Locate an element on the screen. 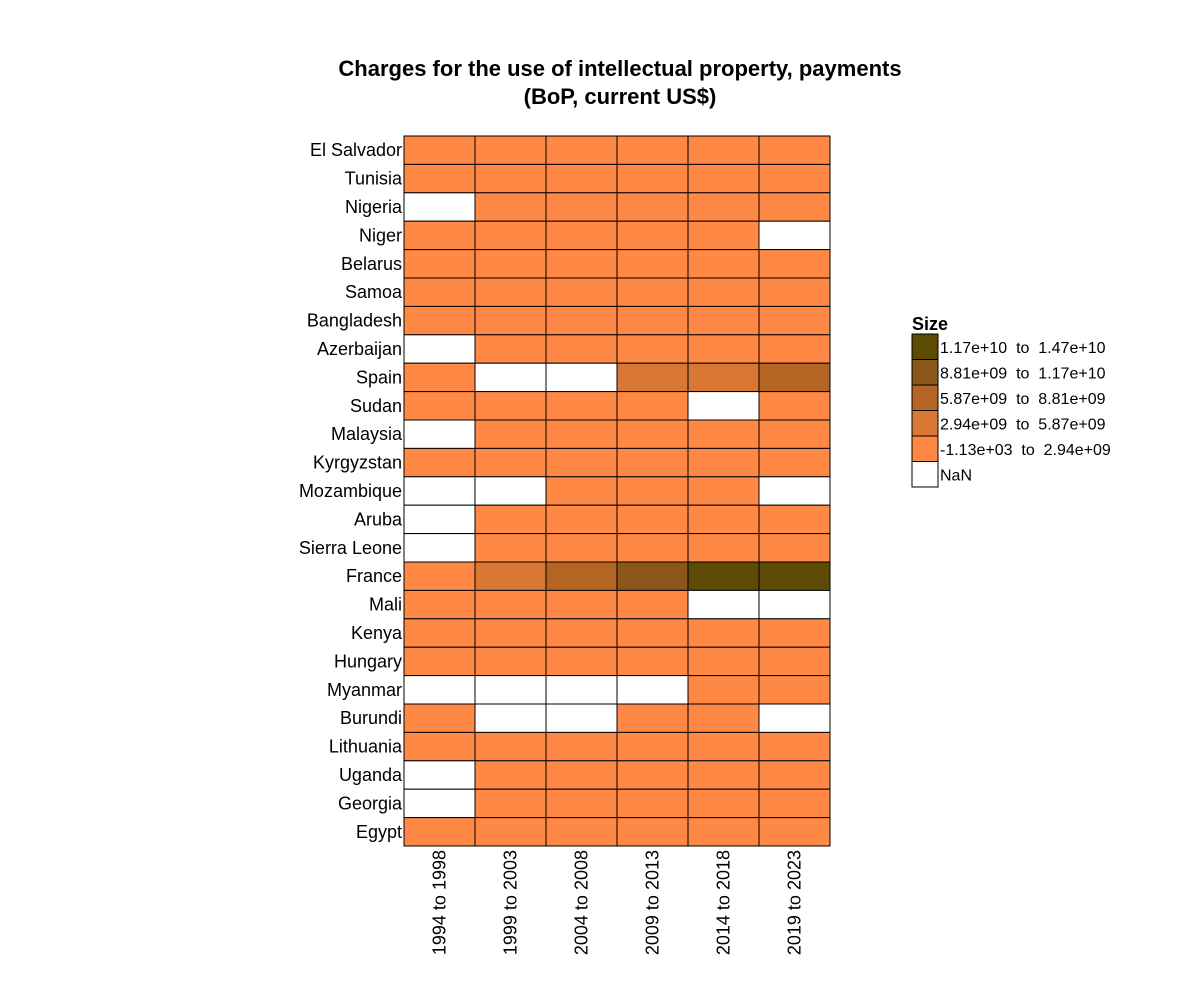 The height and width of the screenshot is (1000, 1200). row-label: Nigeria is located at coordinates (374, 207).